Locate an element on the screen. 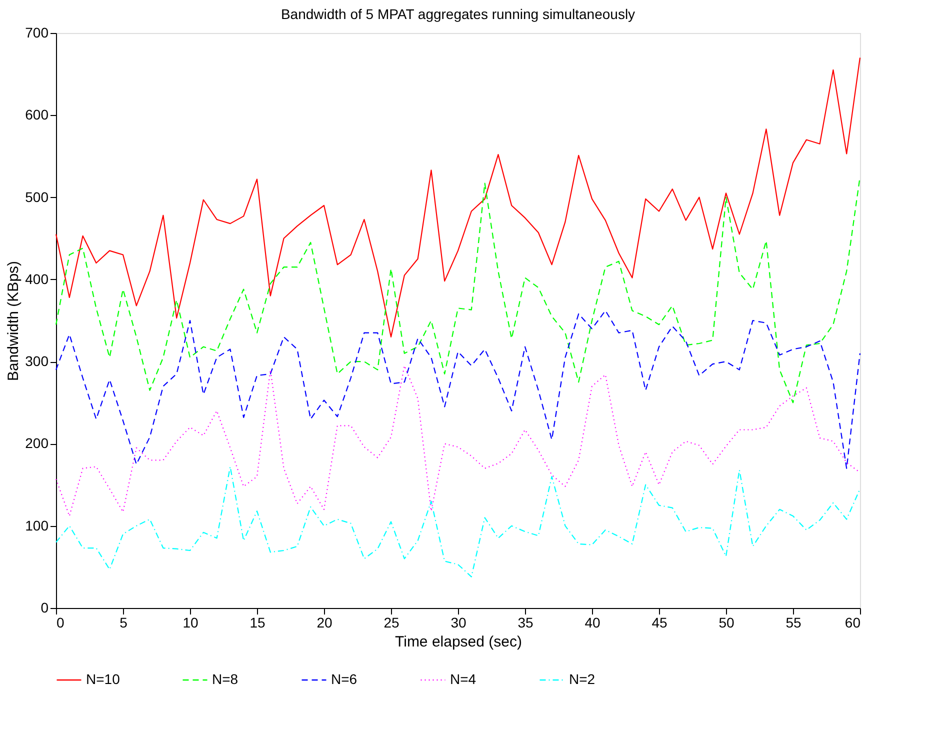 This screenshot has height=729, width=930. x-tick-label: 20 is located at coordinates (324, 622).